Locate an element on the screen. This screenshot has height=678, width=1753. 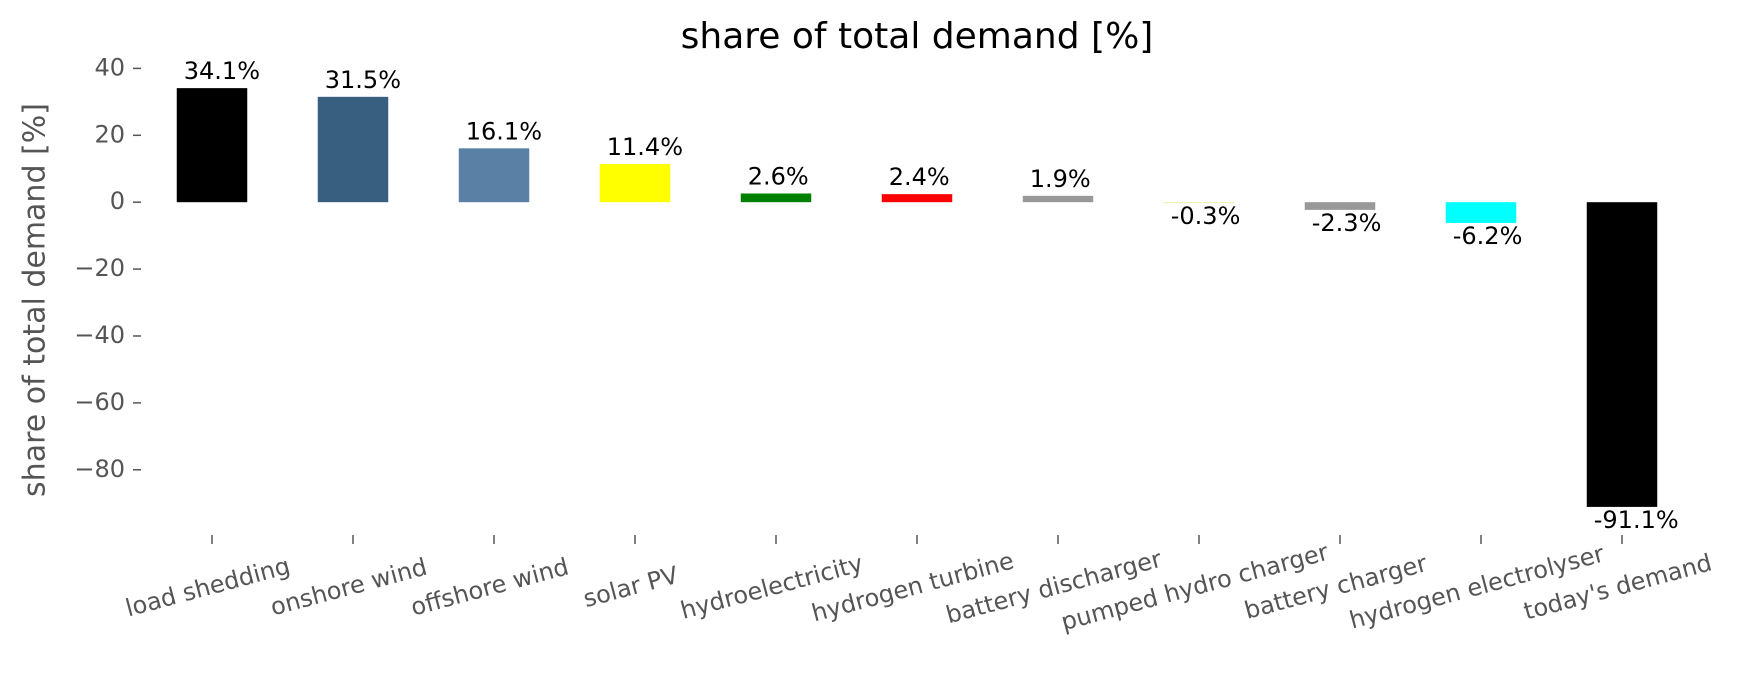
value-label: 2.6% is located at coordinates (778, 176).